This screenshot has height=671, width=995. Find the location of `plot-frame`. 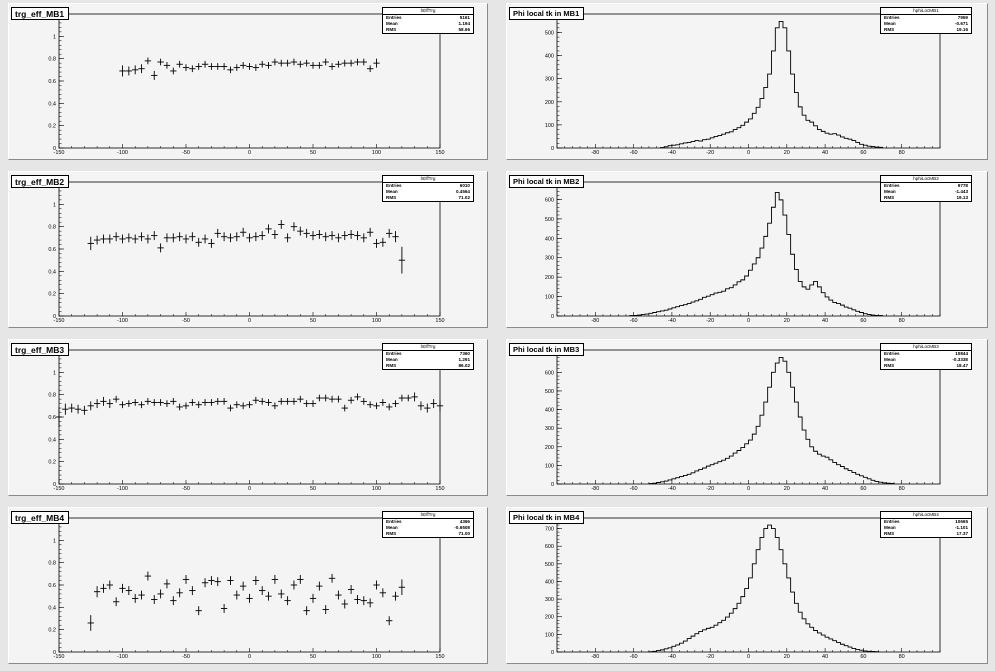

plot-frame is located at coordinates (249, 249).